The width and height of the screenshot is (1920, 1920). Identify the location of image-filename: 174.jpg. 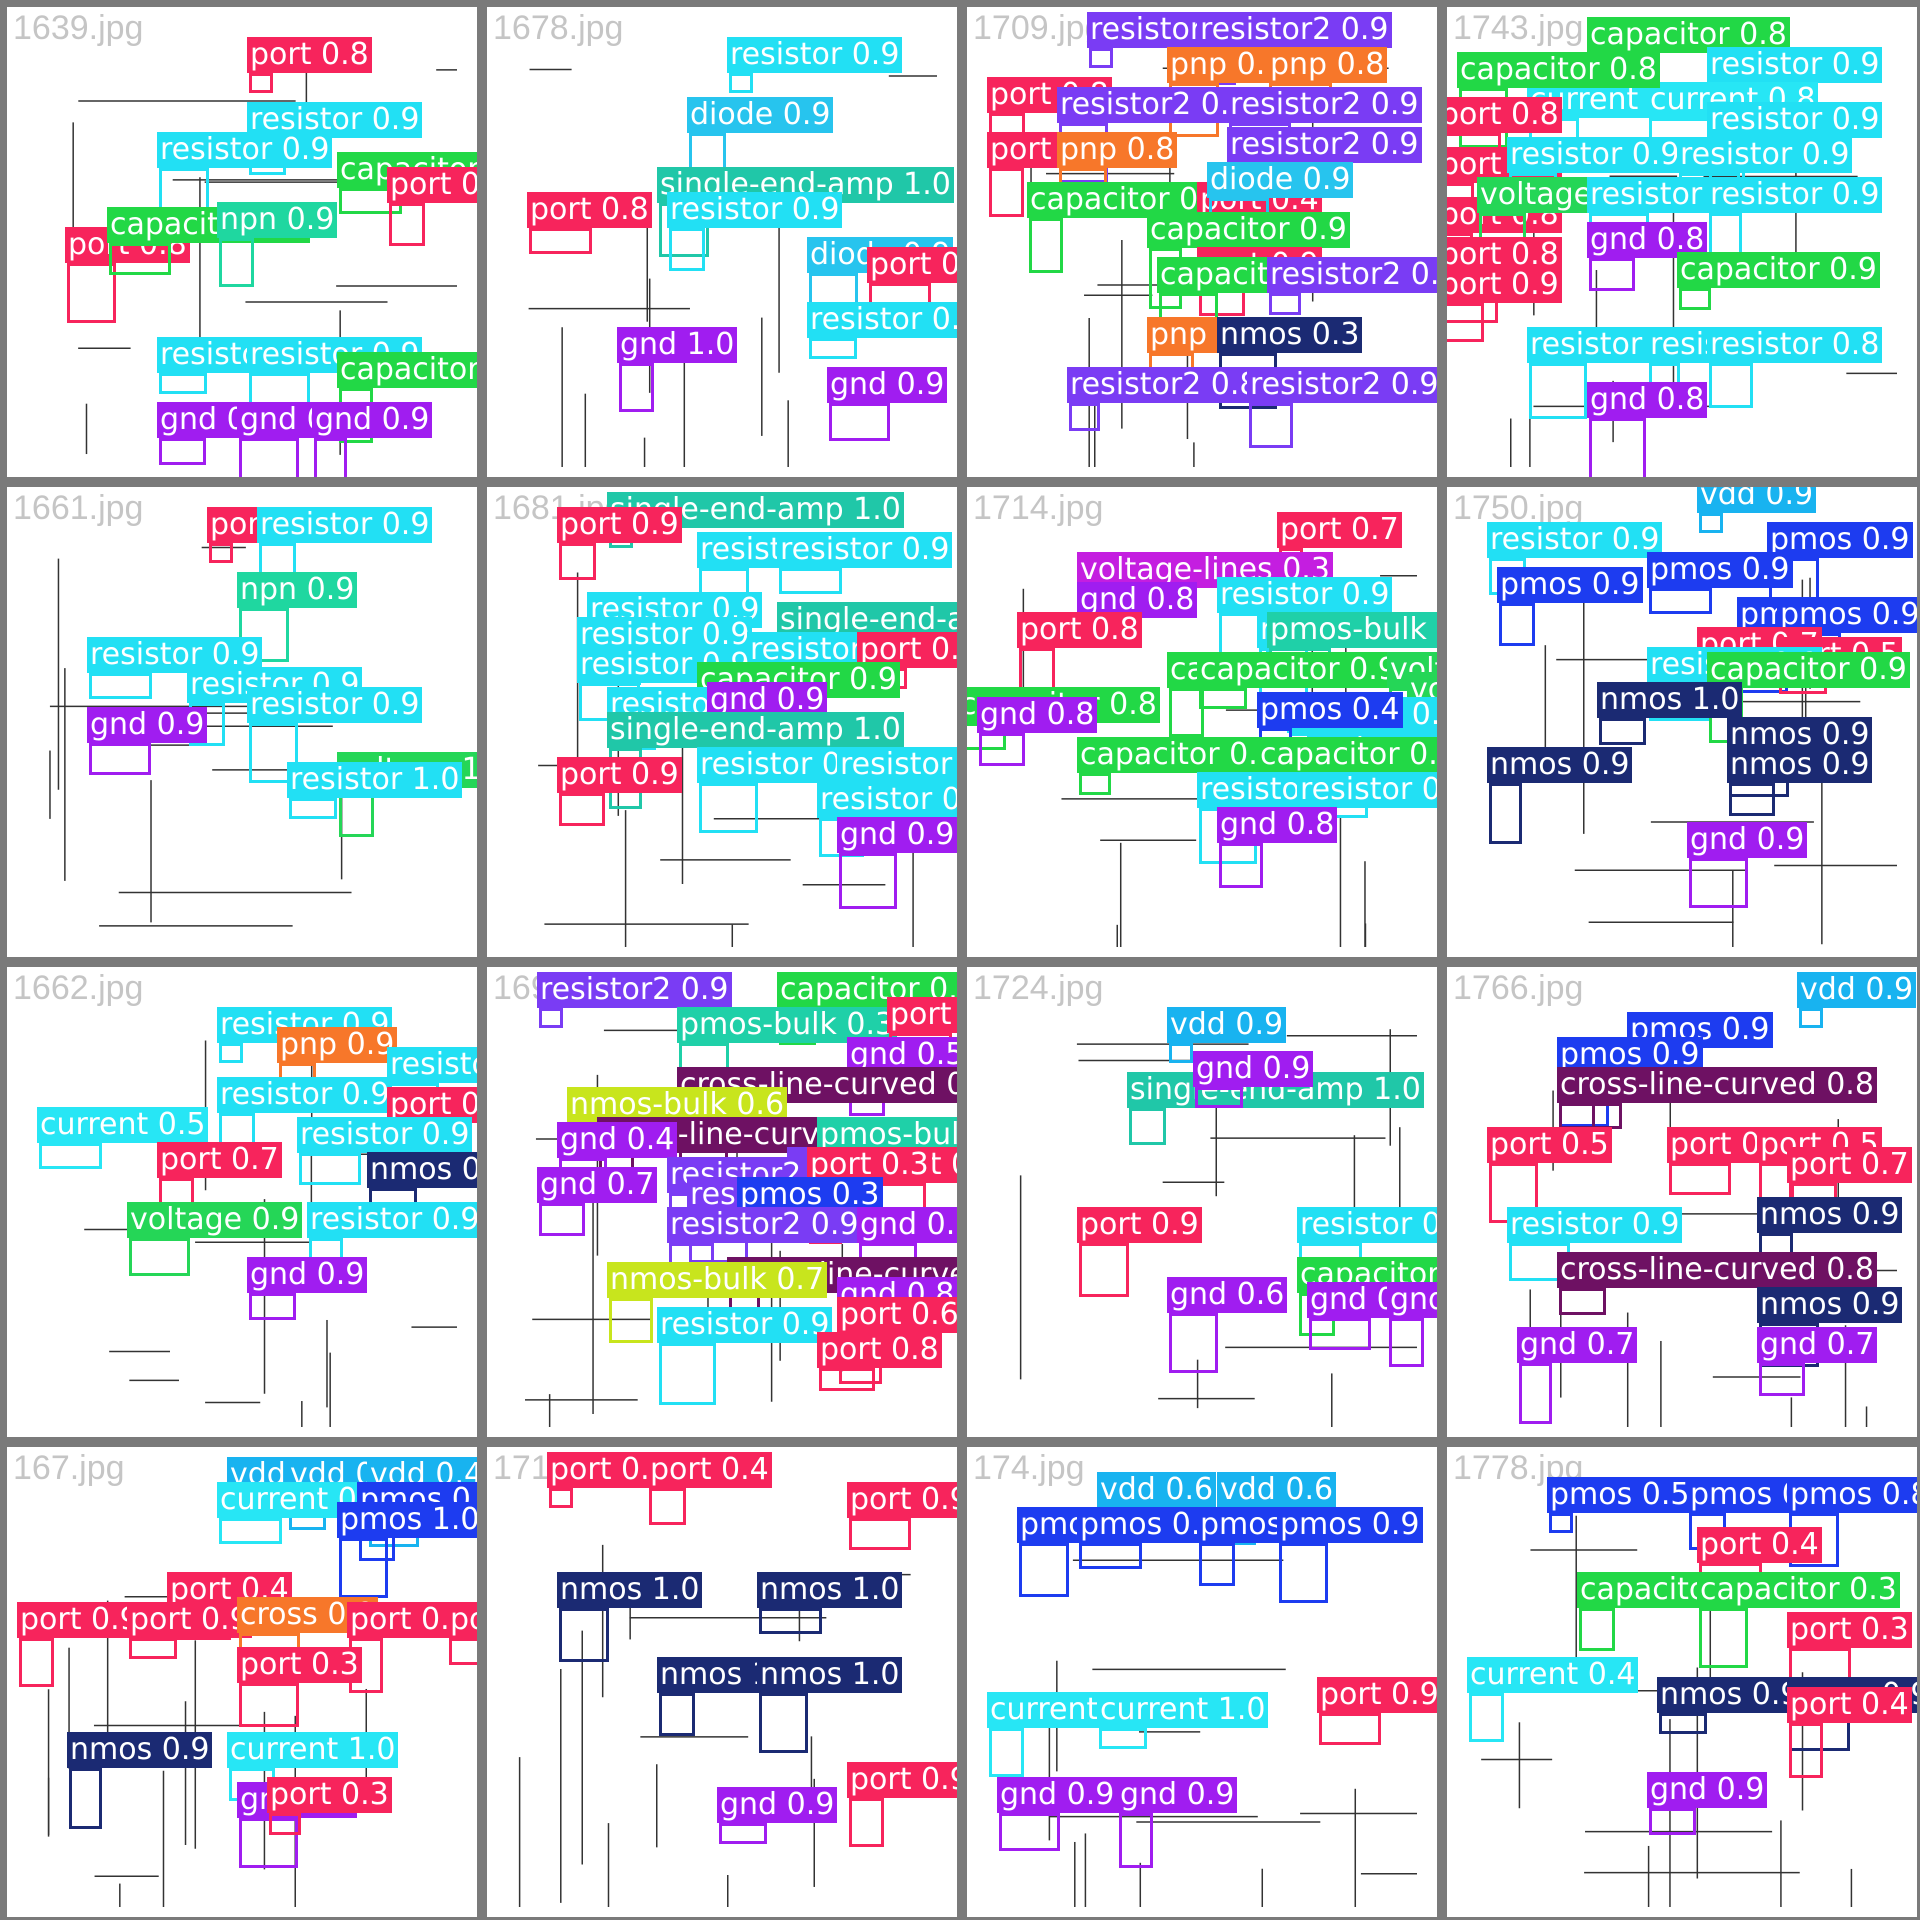
(1029, 1468).